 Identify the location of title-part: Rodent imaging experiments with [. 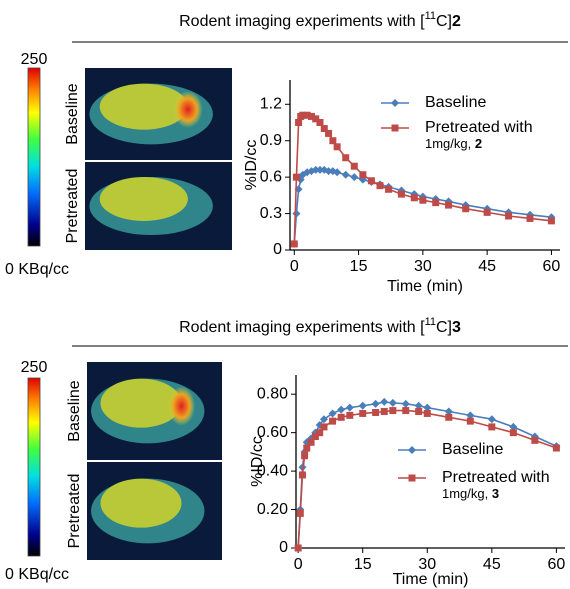
(302, 327).